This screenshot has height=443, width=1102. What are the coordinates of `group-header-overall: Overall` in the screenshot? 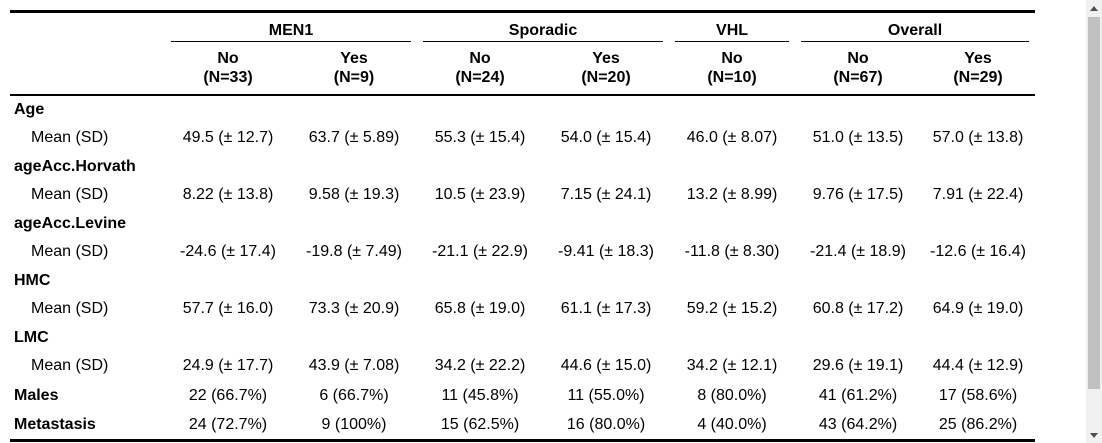 It's located at (915, 26).